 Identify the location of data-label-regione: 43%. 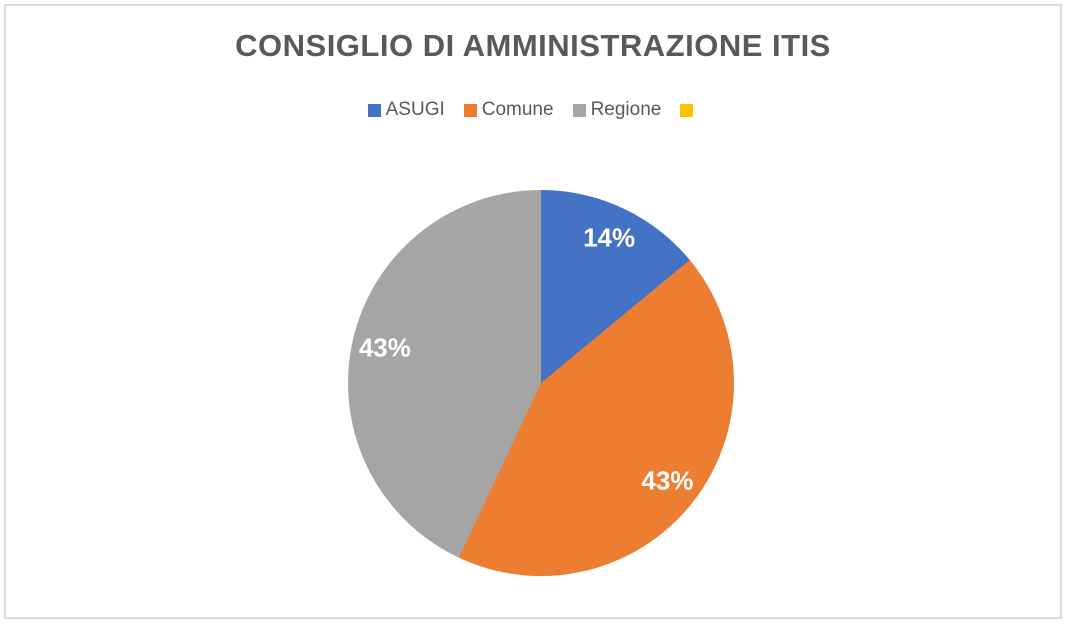
(384, 347).